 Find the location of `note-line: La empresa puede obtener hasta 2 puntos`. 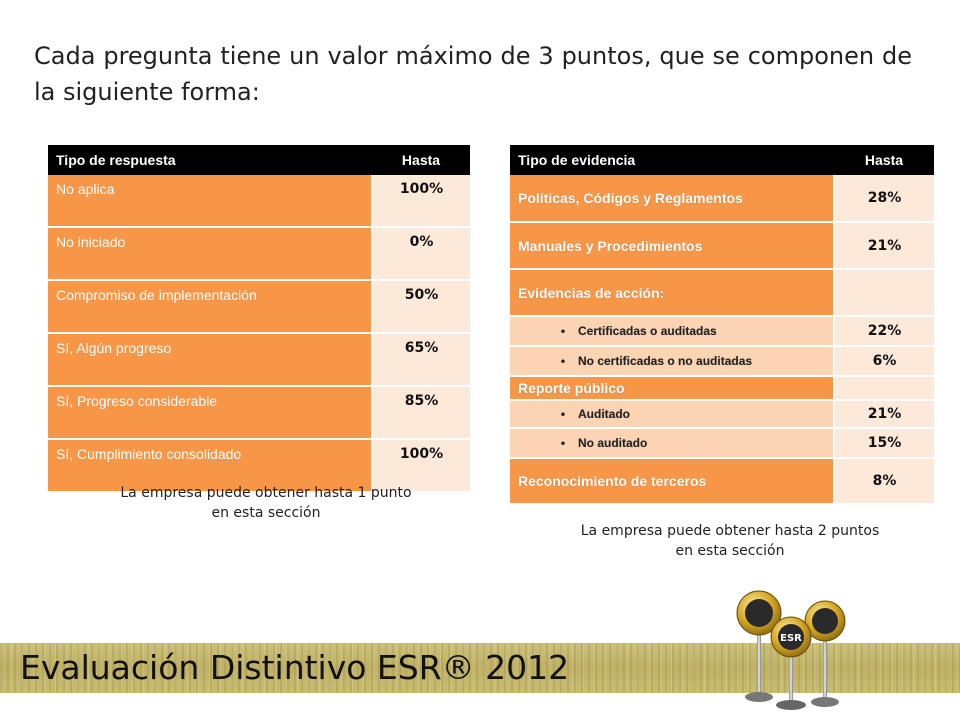

note-line: La empresa puede obtener hasta 2 puntos is located at coordinates (730, 531).